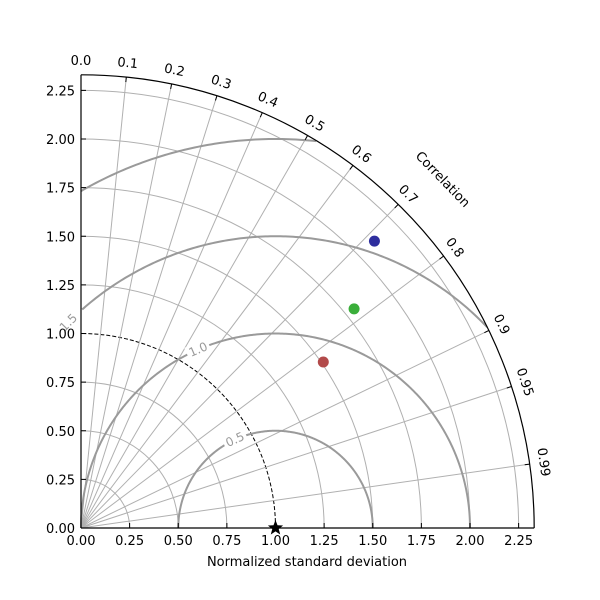 Image resolution: width=600 pixels, height=600 pixels. Describe the element at coordinates (60, 383) in the screenshot. I see `y-tick-label: 0.75` at that location.